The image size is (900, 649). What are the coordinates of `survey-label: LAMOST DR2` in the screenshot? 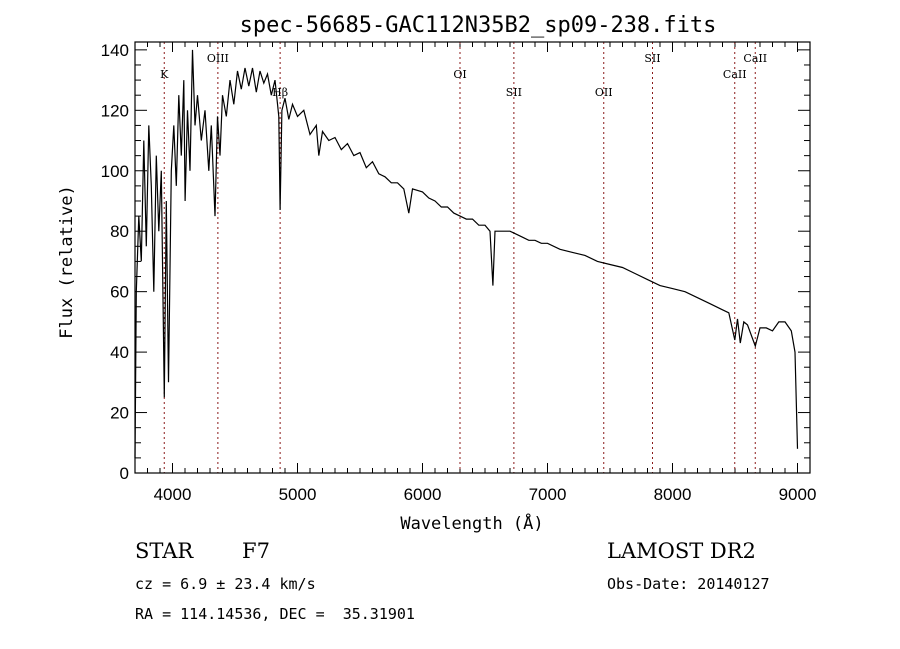 It's located at (681, 551).